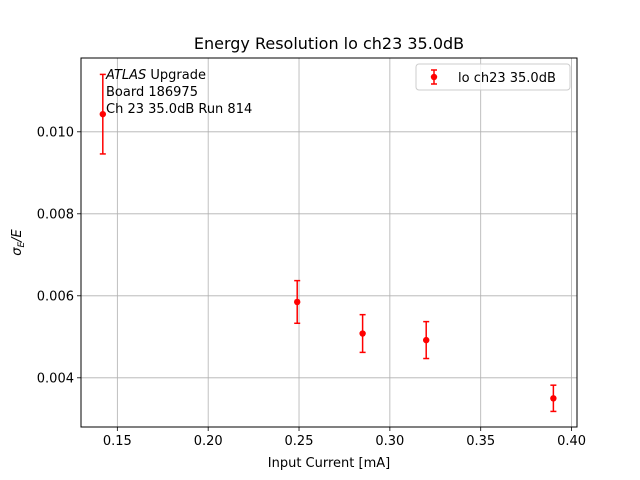  What do you see at coordinates (125, 75) in the screenshot?
I see `annotation-atlas: ATLAS` at bounding box center [125, 75].